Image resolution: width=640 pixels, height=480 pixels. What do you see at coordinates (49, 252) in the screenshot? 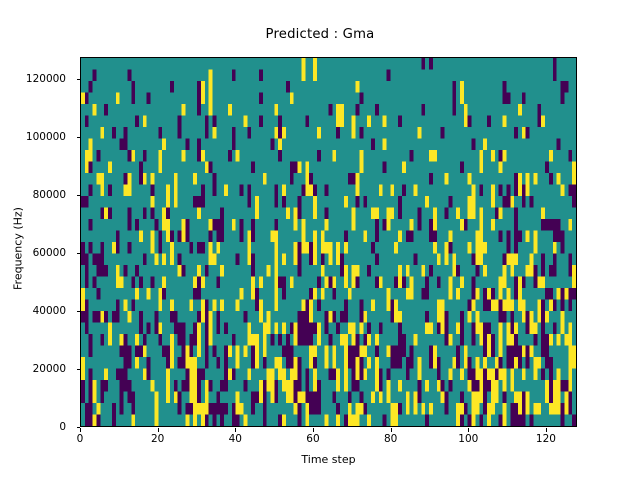
I see `y-tick-label: 60000` at bounding box center [49, 252].